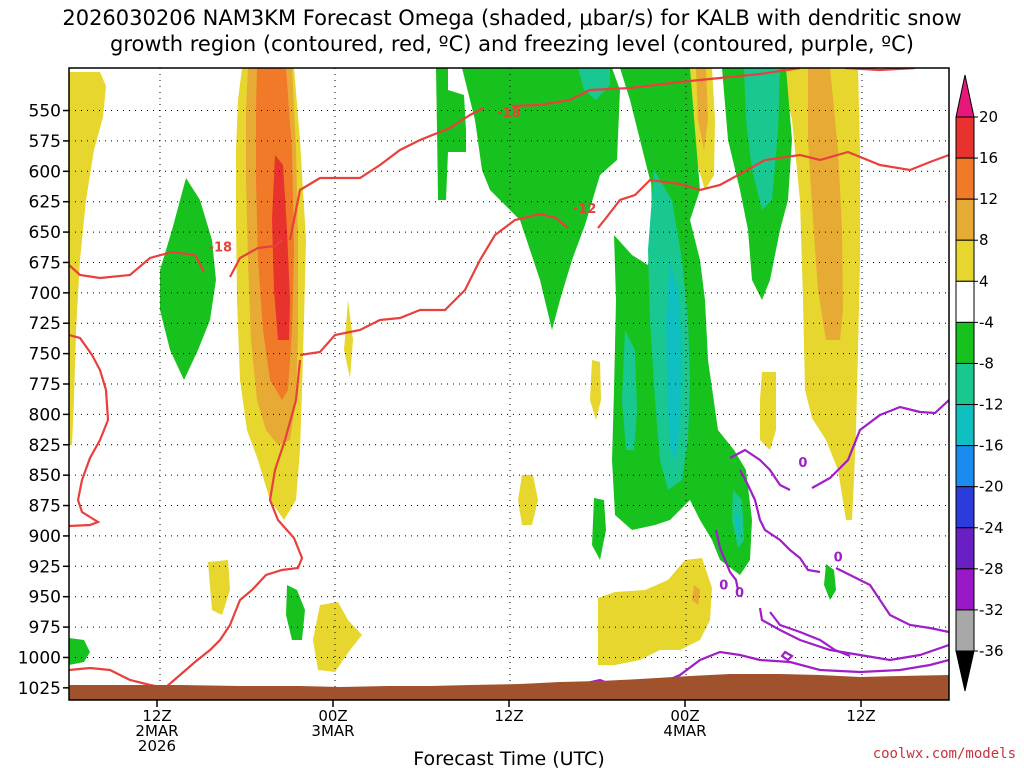 The width and height of the screenshot is (1024, 768). Describe the element at coordinates (45, 446) in the screenshot. I see `y-tick-label: 825` at that location.